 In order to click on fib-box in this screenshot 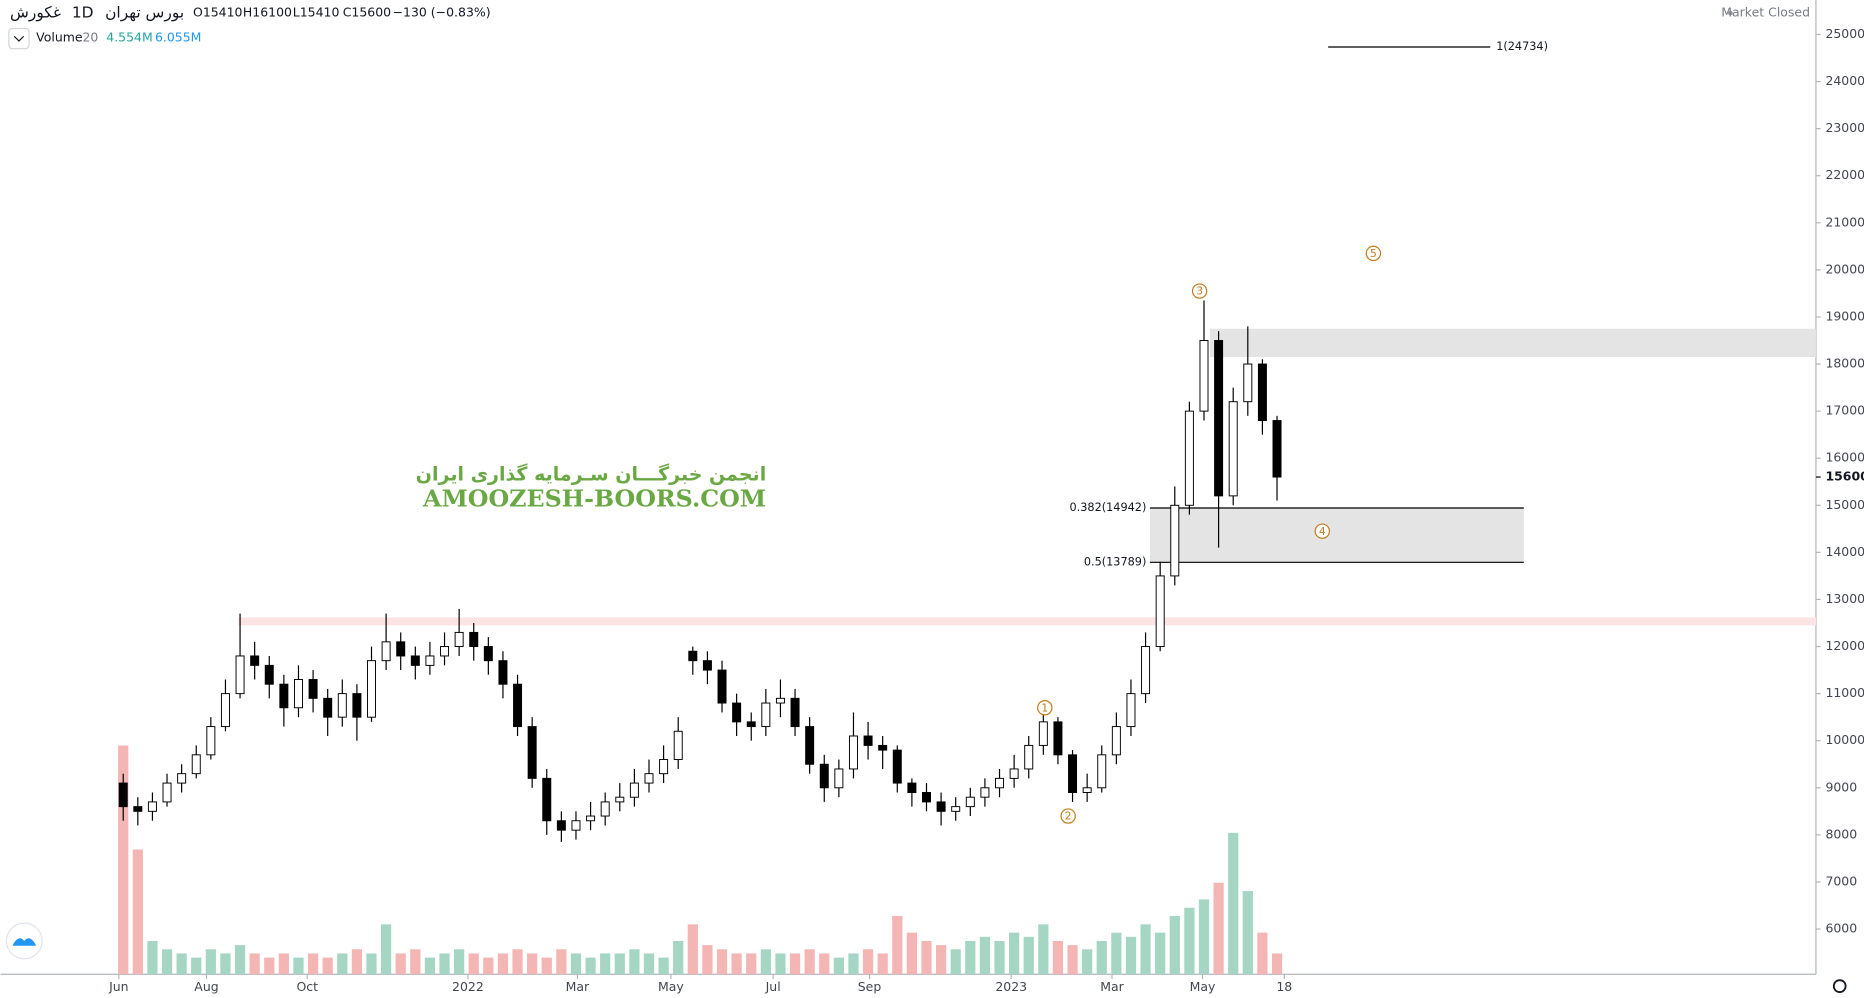, I will do `click(1336, 535)`.